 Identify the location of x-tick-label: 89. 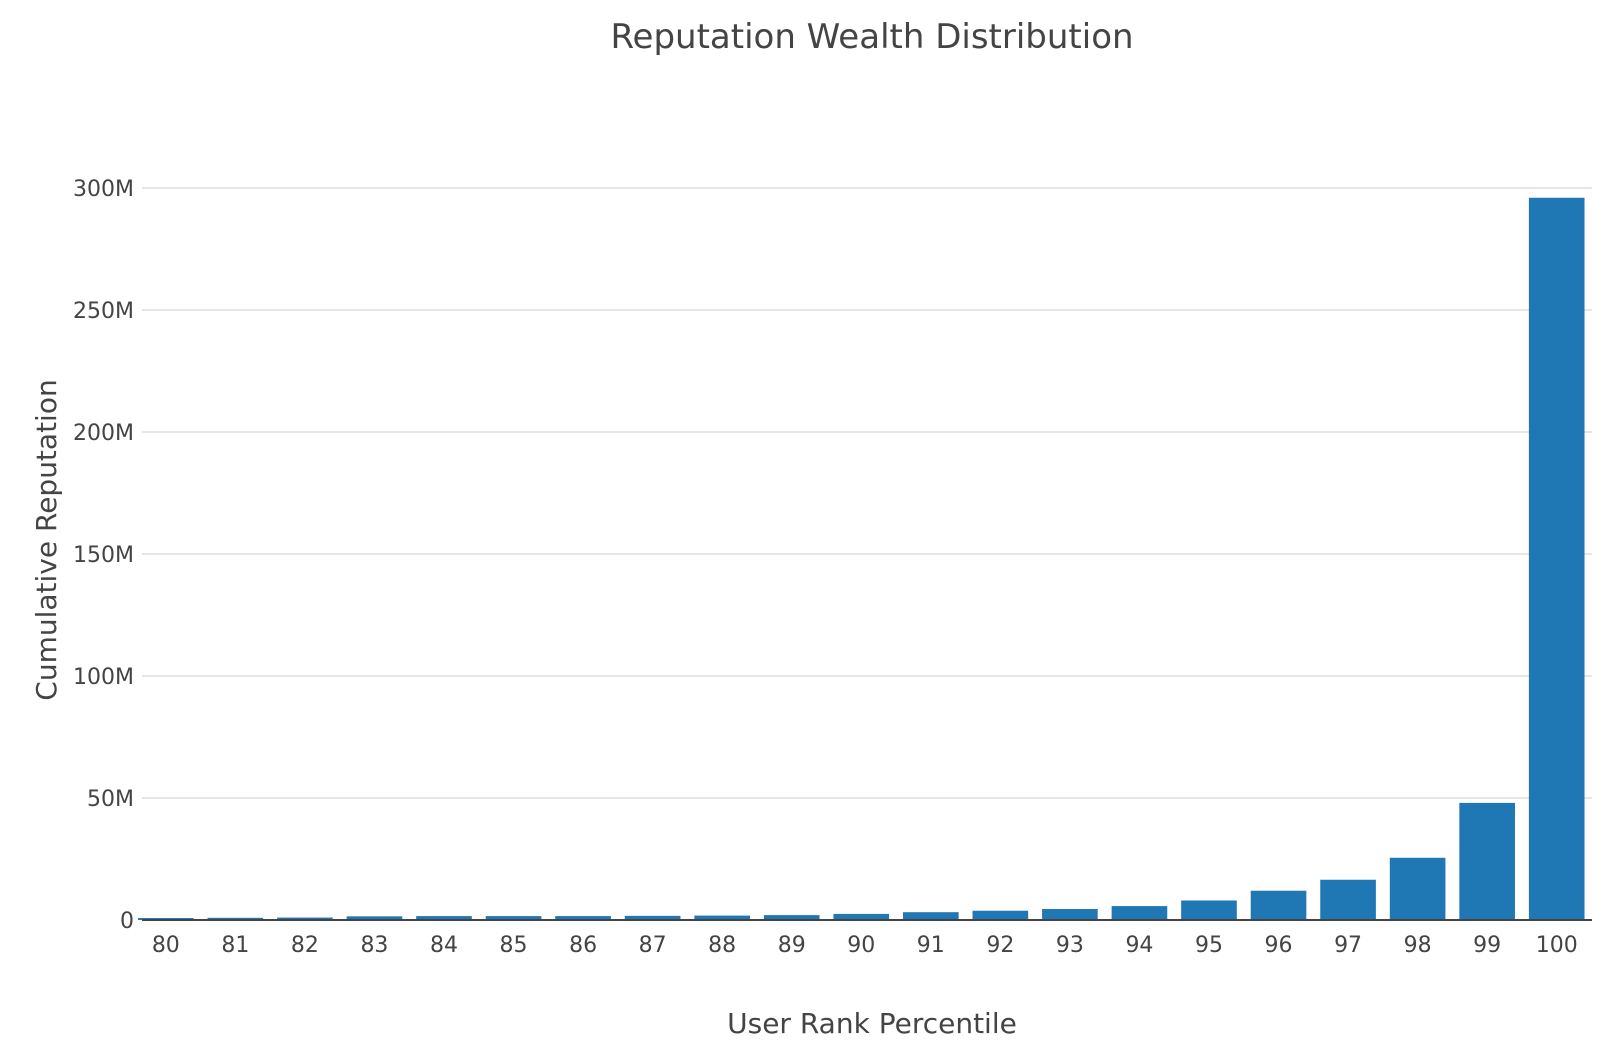
(792, 945).